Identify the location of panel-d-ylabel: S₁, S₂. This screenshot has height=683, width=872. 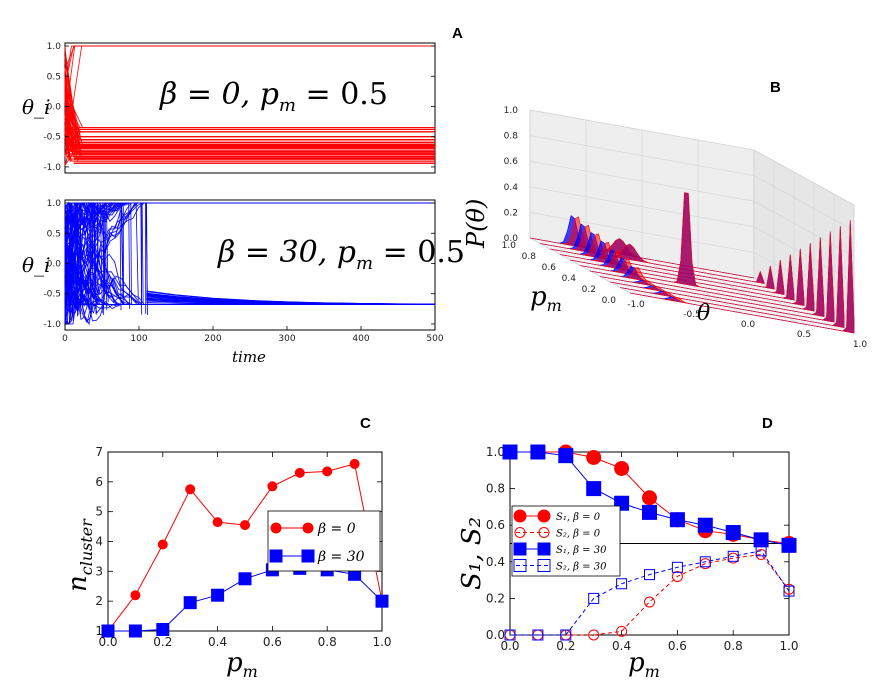
(472, 553).